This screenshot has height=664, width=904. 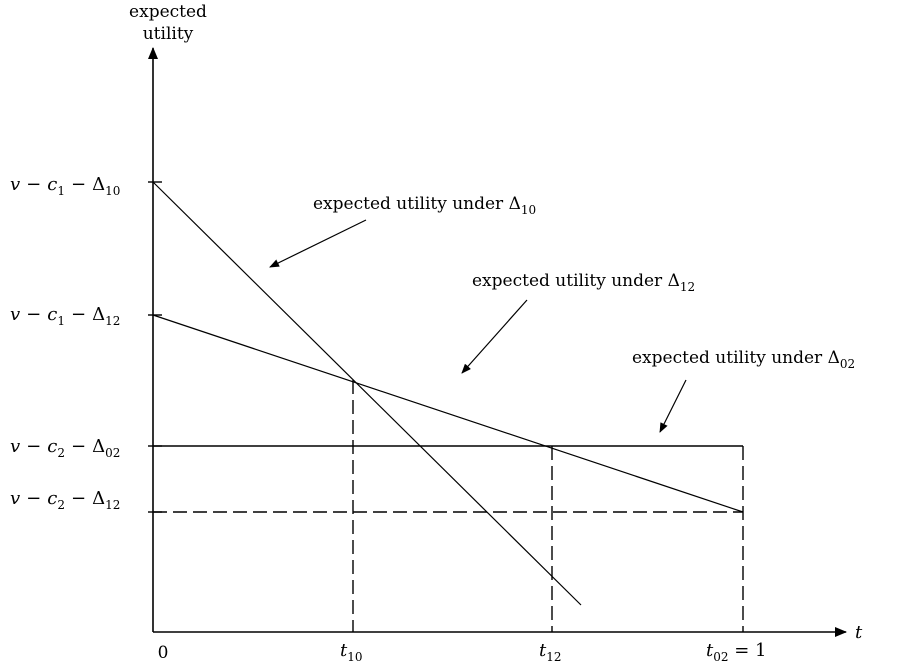 What do you see at coordinates (351, 652) in the screenshot?
I see `x-tick-label-t10: t10` at bounding box center [351, 652].